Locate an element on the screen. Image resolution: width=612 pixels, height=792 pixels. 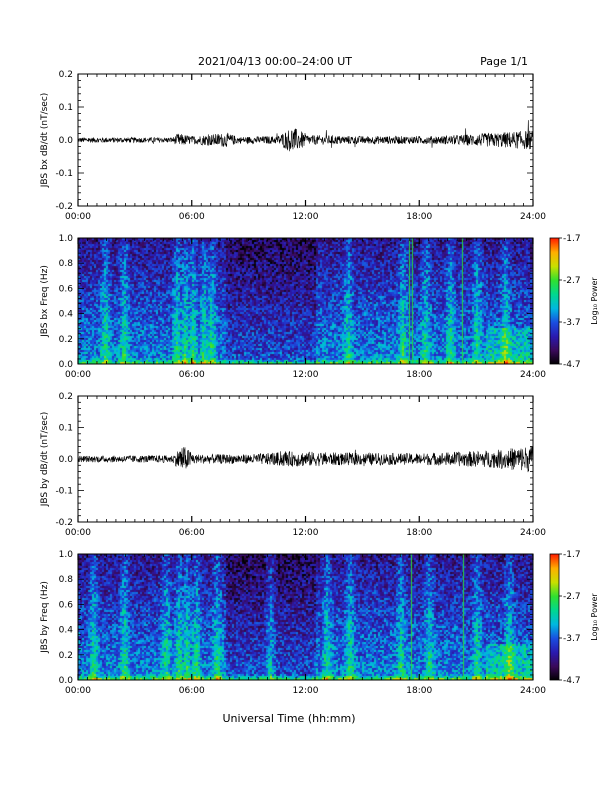
y-axis-title: JBS by Freq (Hz) is located at coordinates (45, 617).